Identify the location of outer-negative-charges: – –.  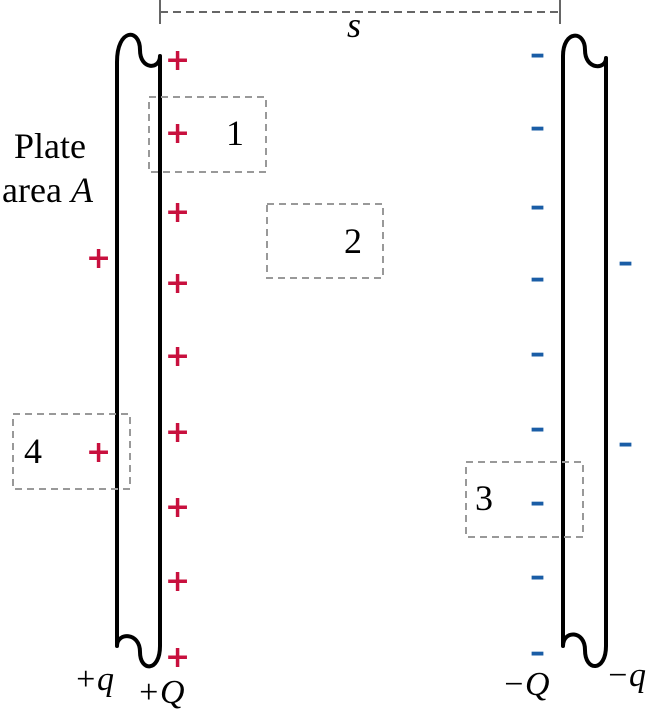
(625, 353).